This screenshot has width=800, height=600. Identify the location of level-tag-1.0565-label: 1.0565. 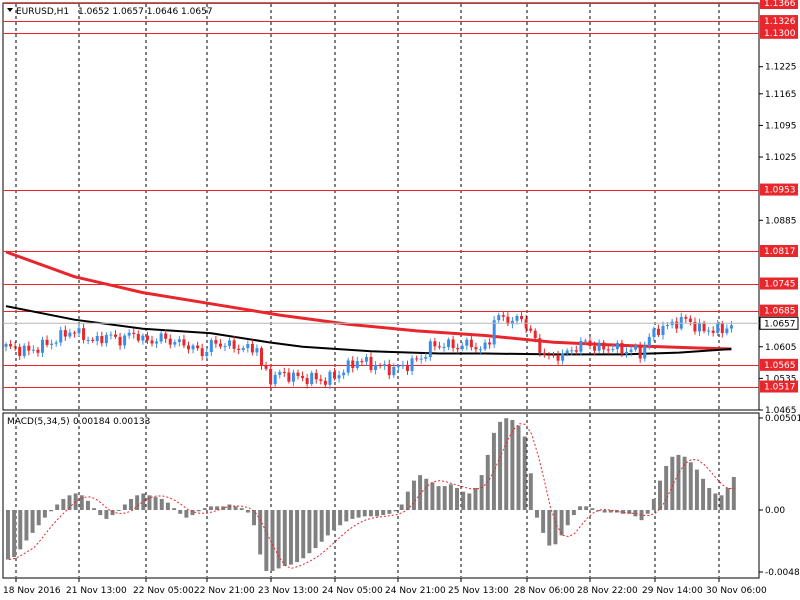
(780, 366).